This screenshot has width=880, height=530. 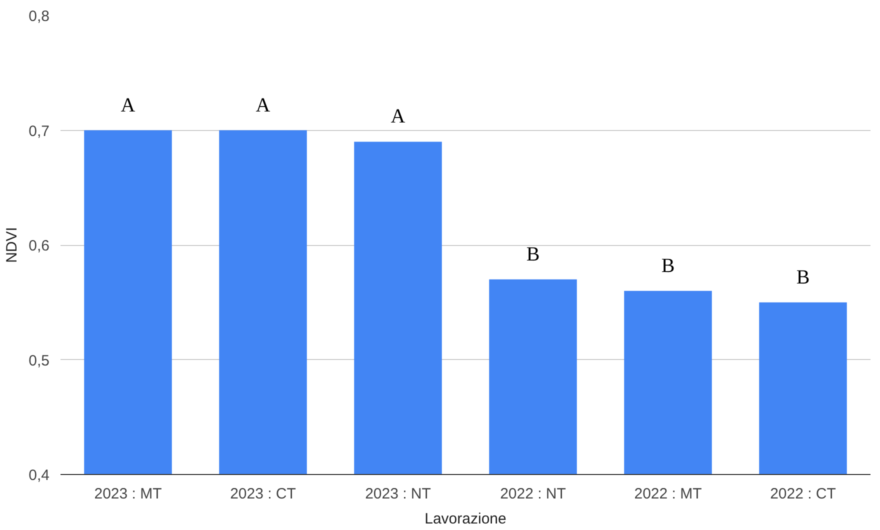 What do you see at coordinates (39, 131) in the screenshot?
I see `y-tick-label: 0,7` at bounding box center [39, 131].